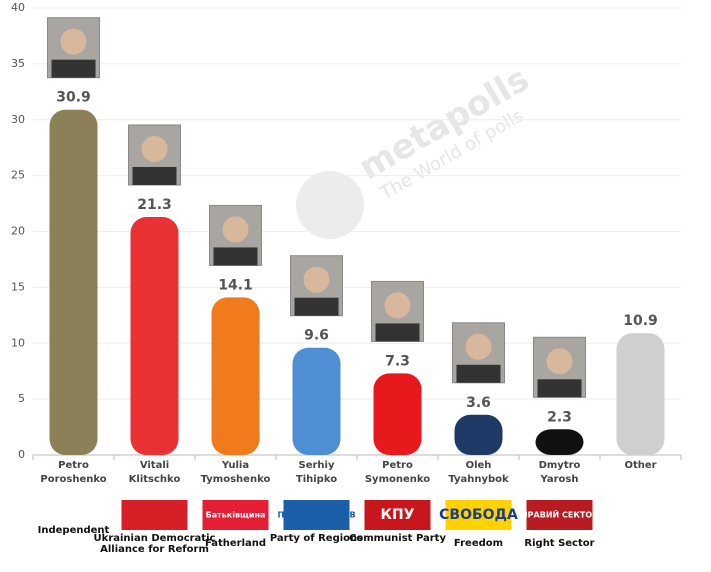  What do you see at coordinates (316, 472) in the screenshot?
I see `x-tick-label: Serhiy Tihipko` at bounding box center [316, 472].